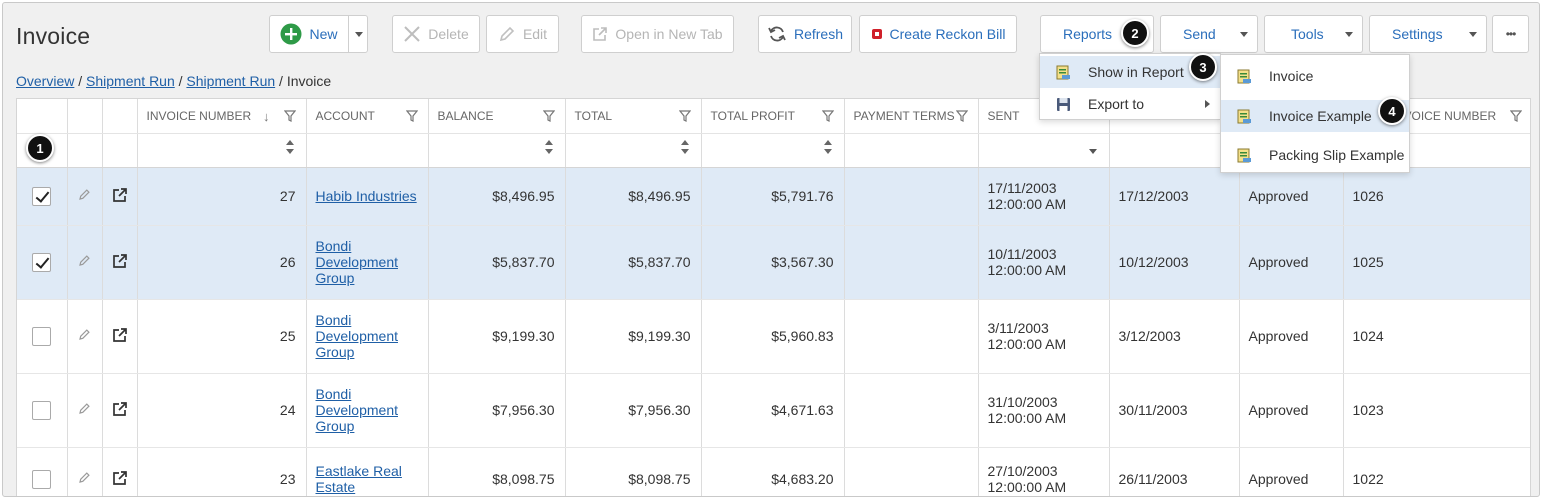 This screenshot has width=1543, height=500. What do you see at coordinates (1003, 115) in the screenshot?
I see `sent-header-label: Sent` at bounding box center [1003, 115].